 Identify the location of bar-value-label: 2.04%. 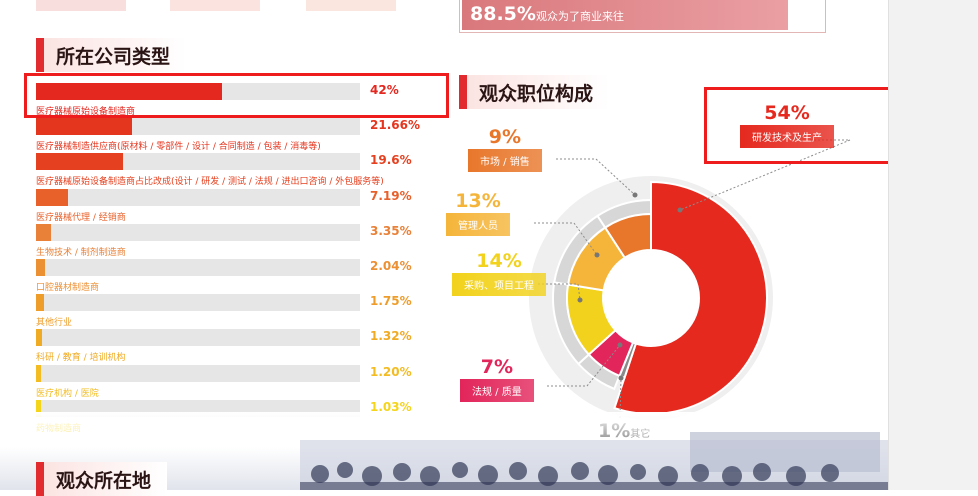
(391, 266).